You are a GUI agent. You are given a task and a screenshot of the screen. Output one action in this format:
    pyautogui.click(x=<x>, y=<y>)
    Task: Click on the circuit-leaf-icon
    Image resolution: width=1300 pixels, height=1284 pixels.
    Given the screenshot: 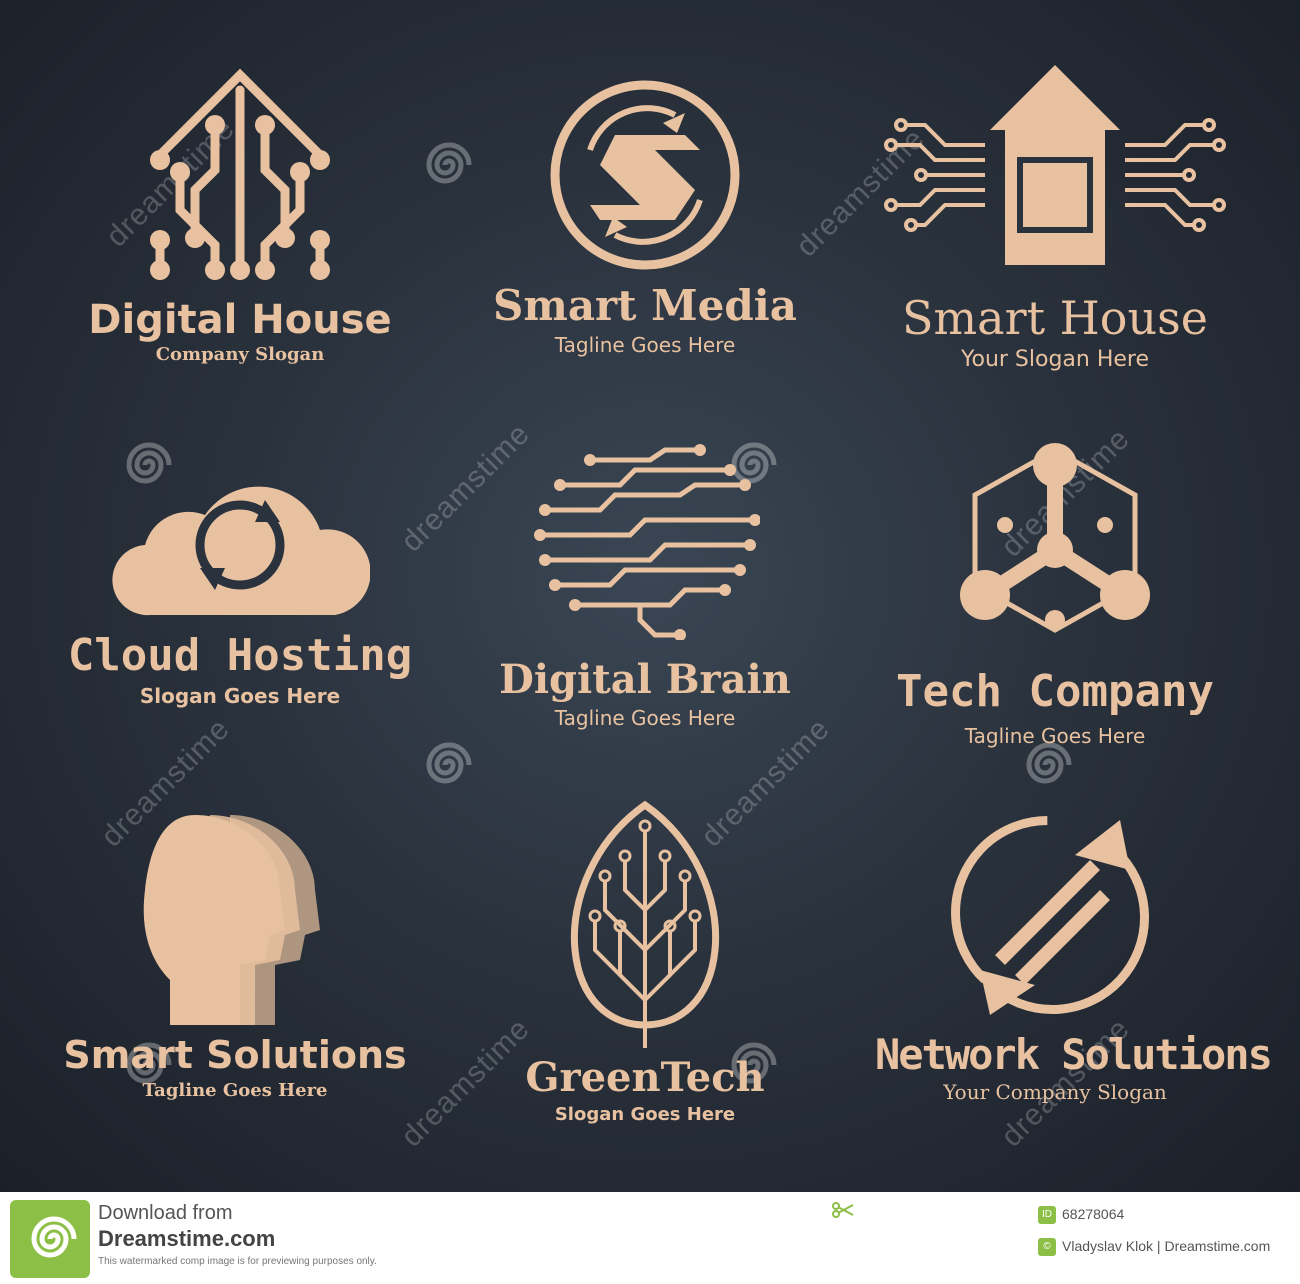 What is the action you would take?
    pyautogui.click(x=645, y=924)
    